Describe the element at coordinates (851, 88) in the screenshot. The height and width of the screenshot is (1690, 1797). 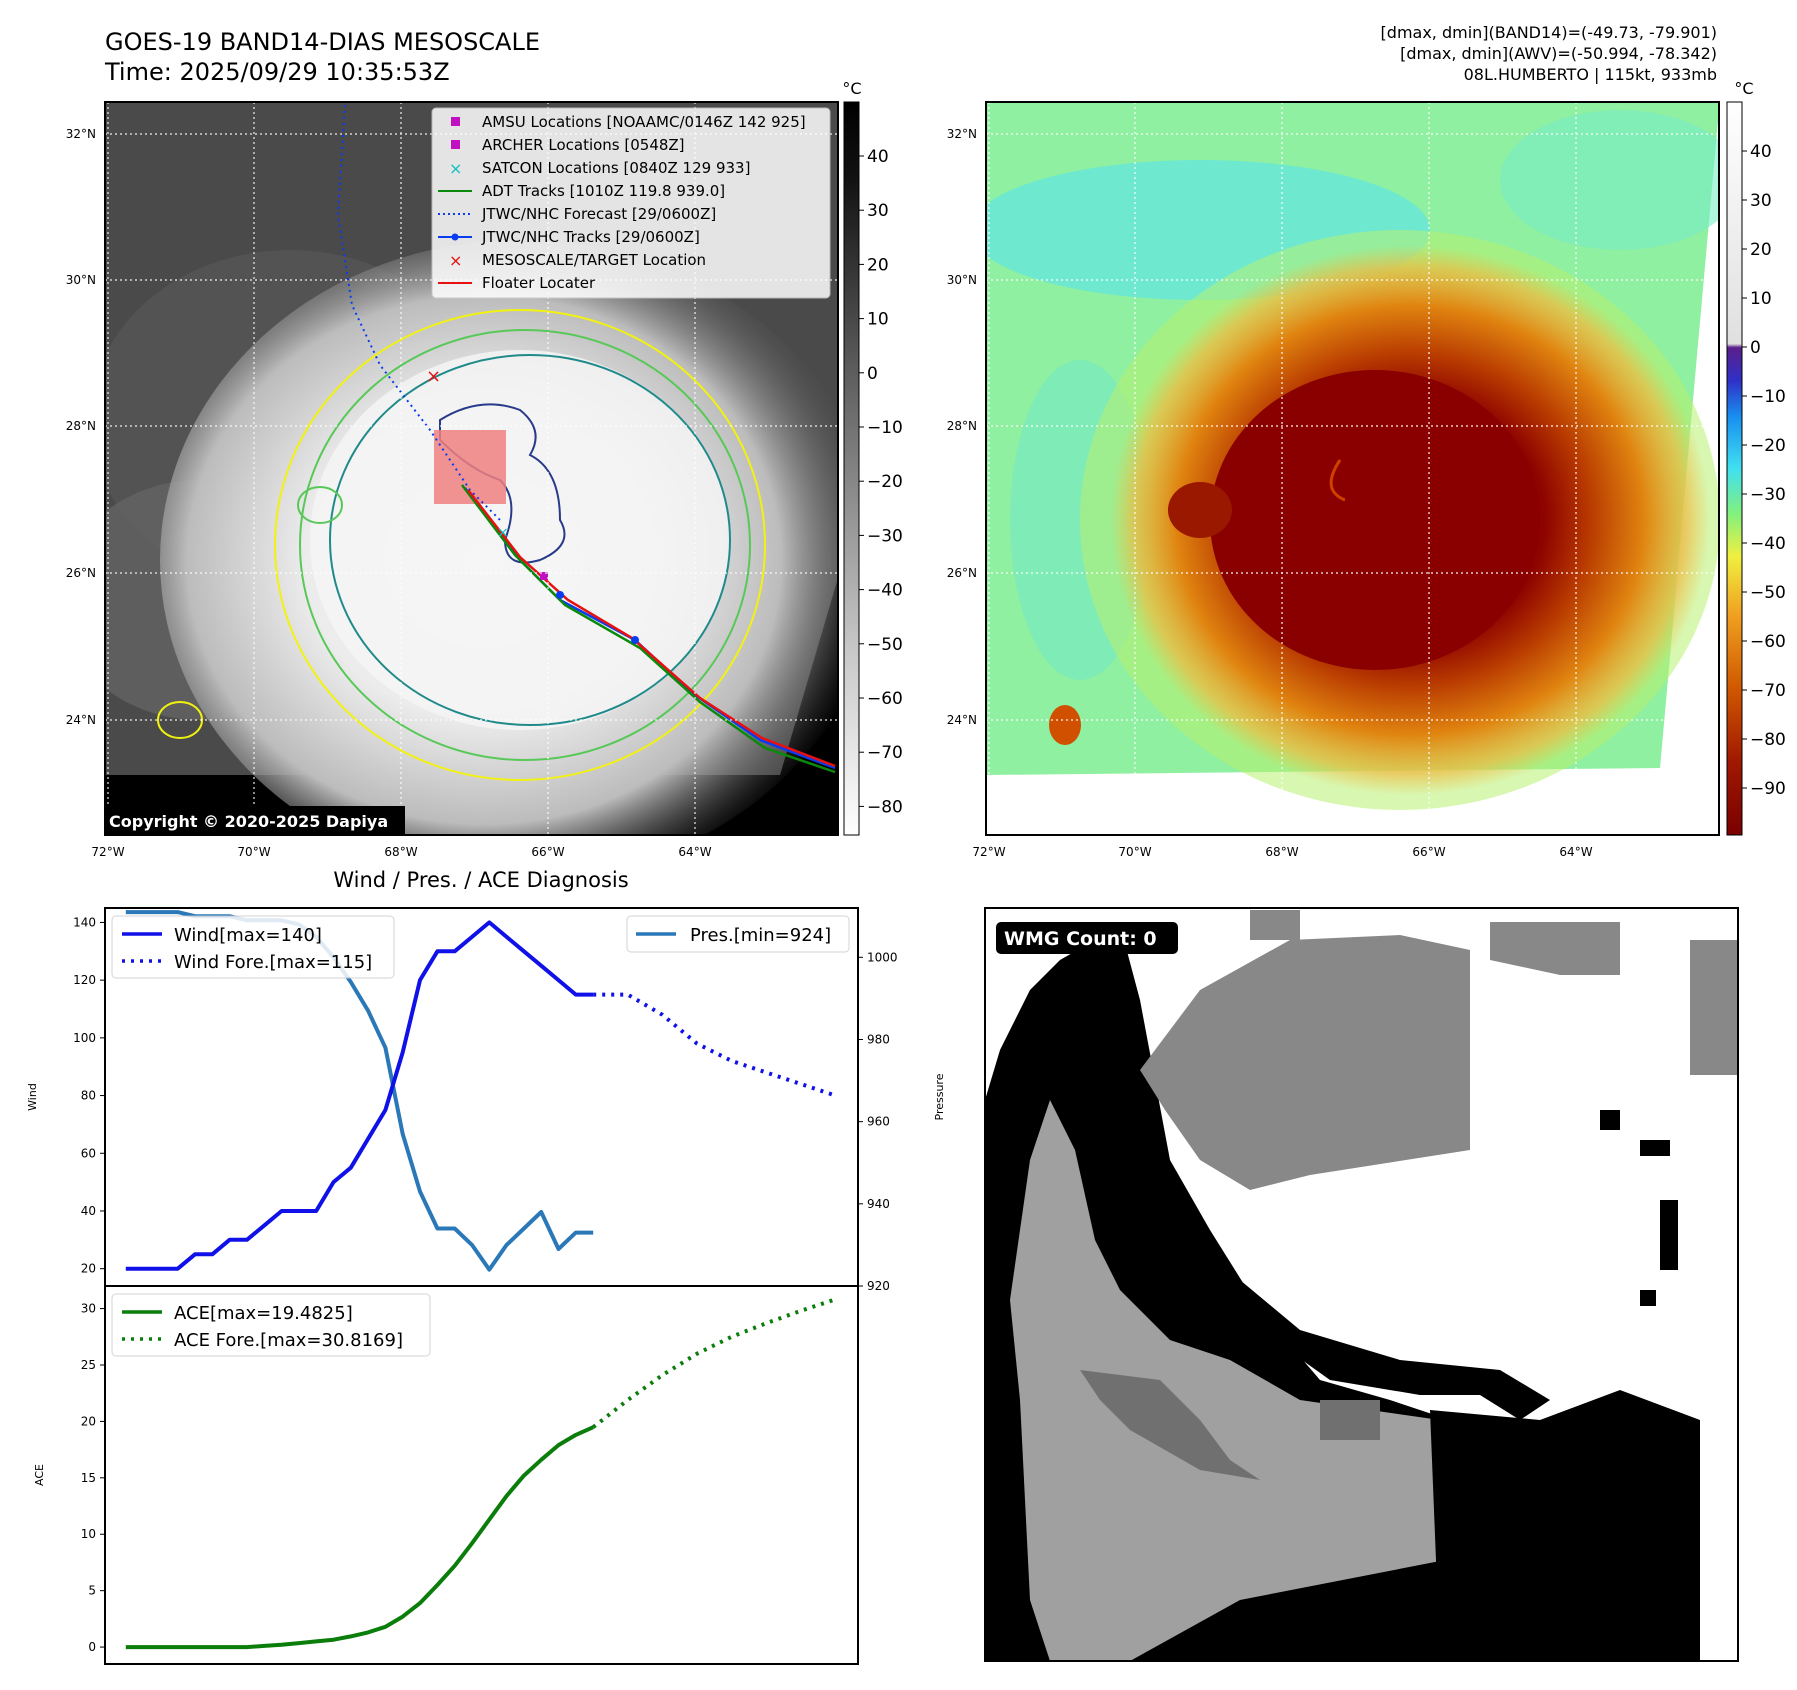
I see `ir-colorbar-unit: °C` at that location.